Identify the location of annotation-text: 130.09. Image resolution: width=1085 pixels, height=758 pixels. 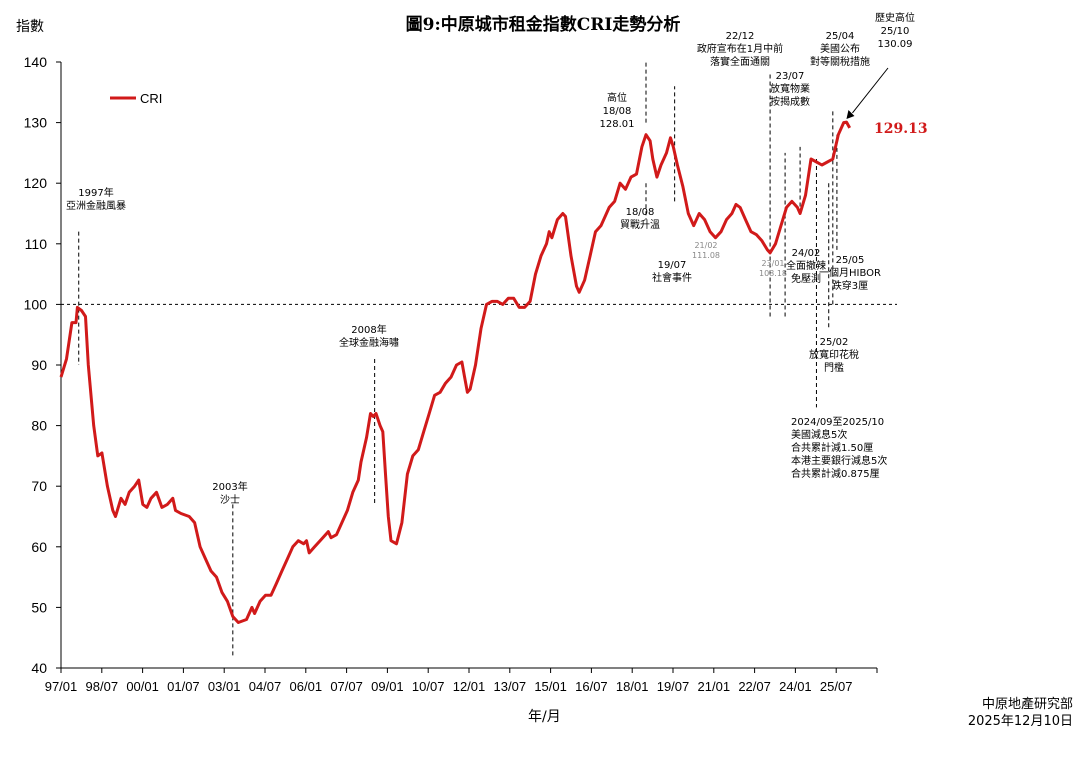
(895, 44).